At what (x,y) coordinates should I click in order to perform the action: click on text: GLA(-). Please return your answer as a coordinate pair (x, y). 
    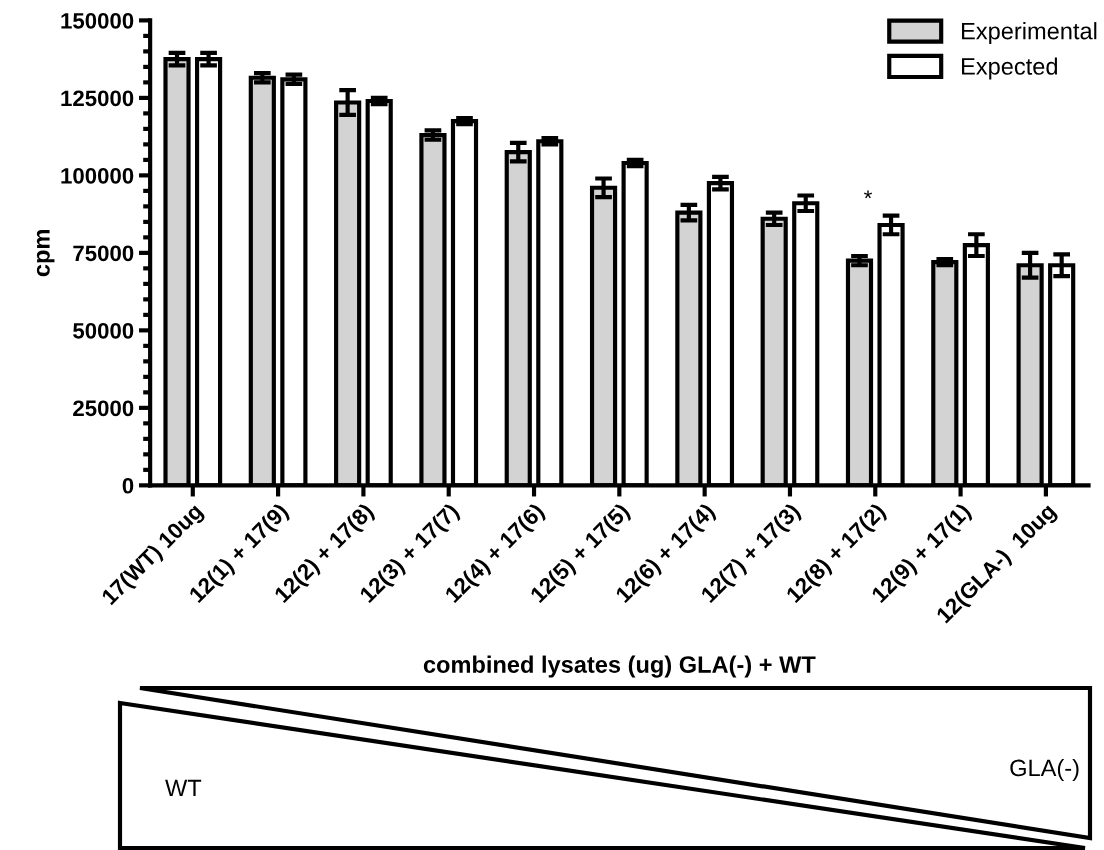
    Looking at the image, I should click on (1044, 769).